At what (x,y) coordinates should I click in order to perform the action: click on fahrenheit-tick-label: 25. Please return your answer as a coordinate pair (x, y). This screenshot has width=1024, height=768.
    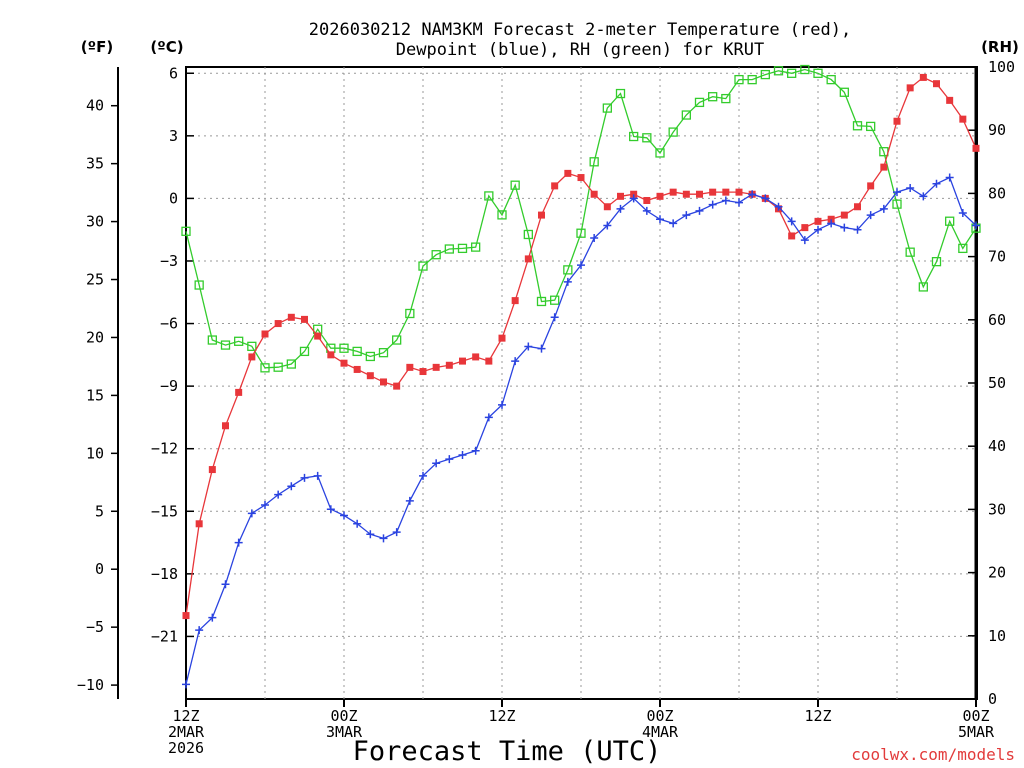
    Looking at the image, I should click on (95, 280).